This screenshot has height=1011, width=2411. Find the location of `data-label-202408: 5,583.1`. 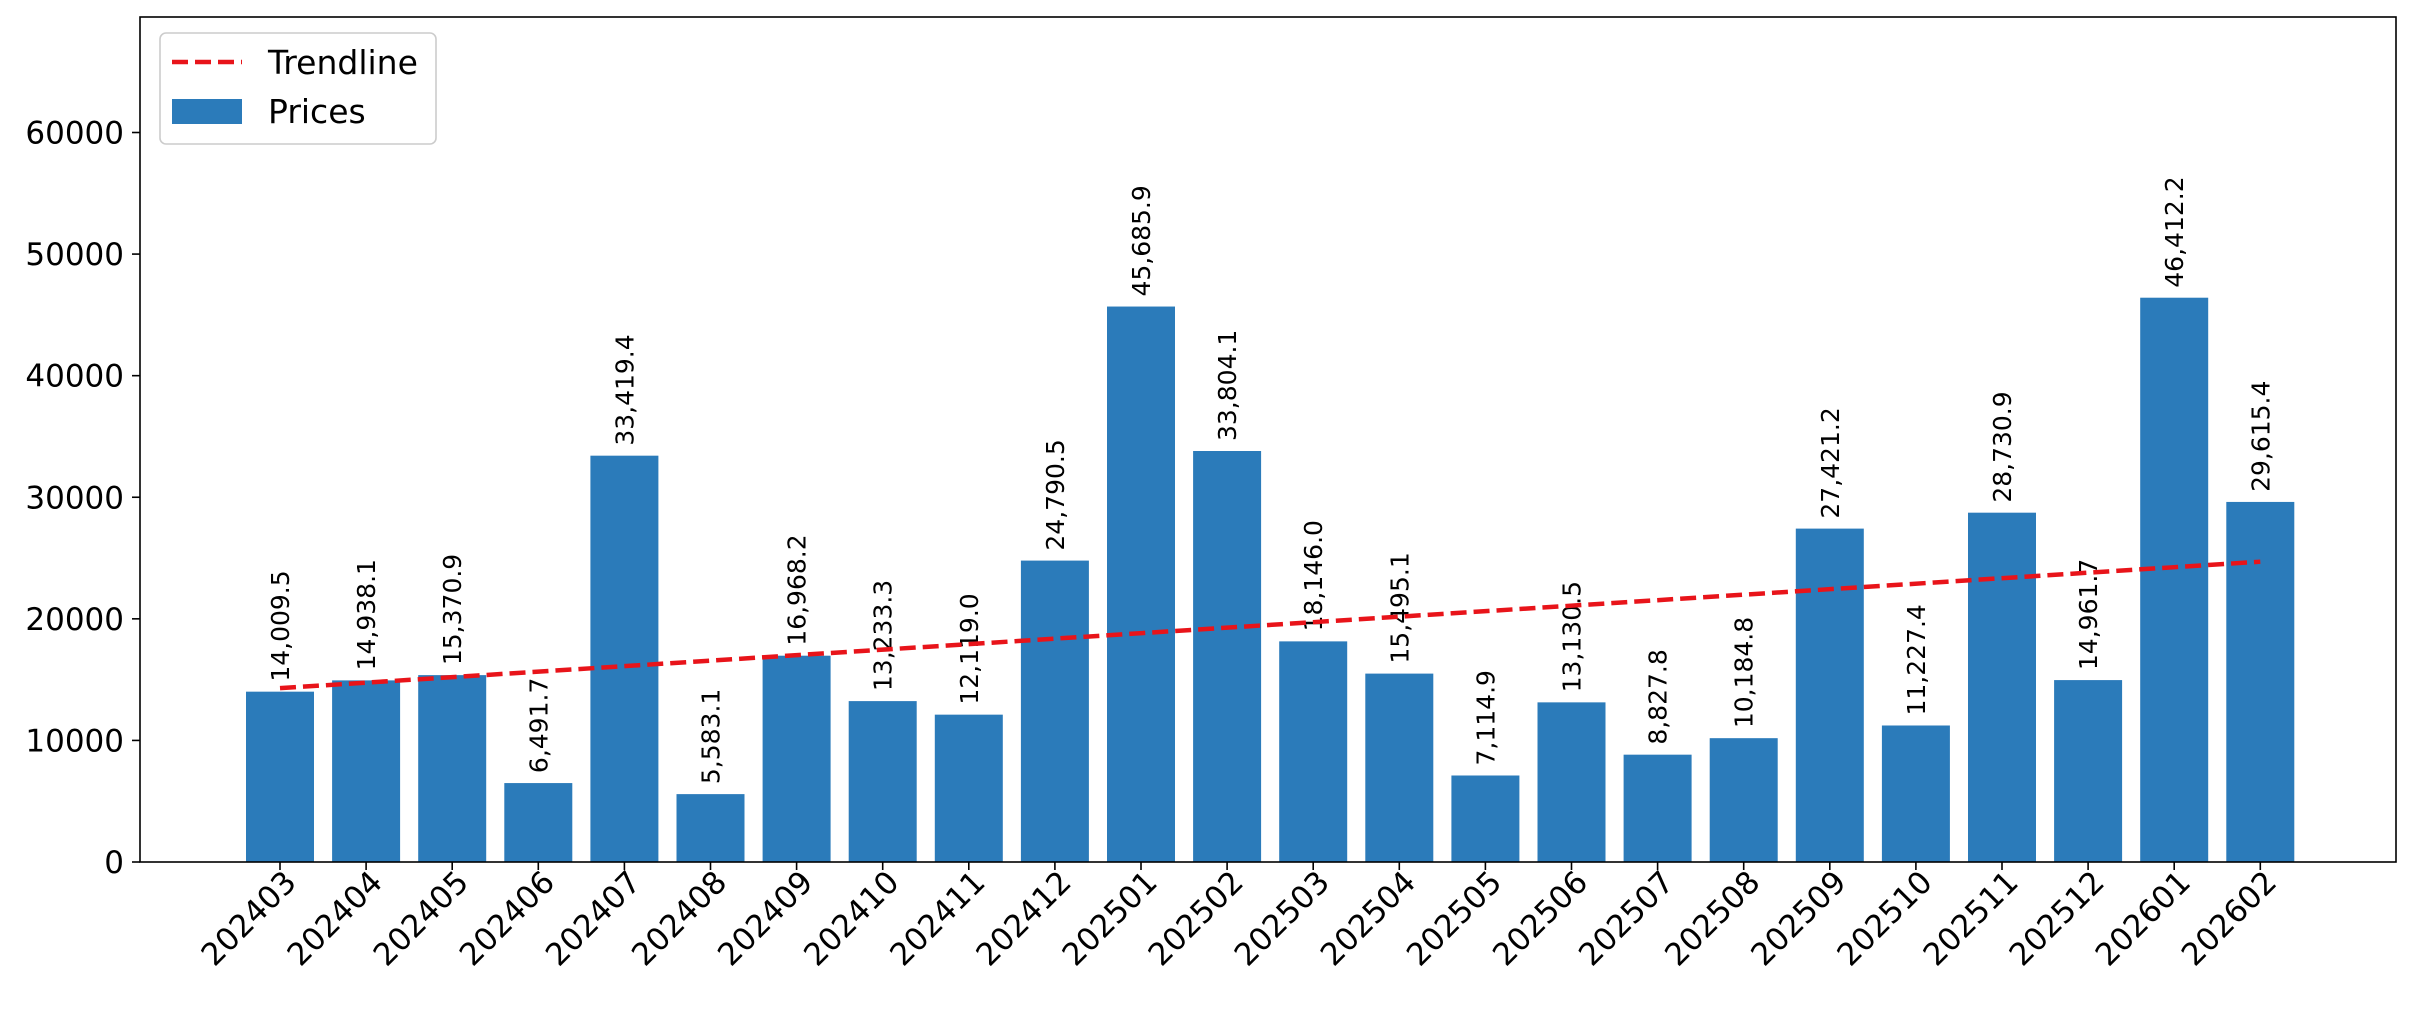

data-label-202408: 5,583.1 is located at coordinates (711, 736).